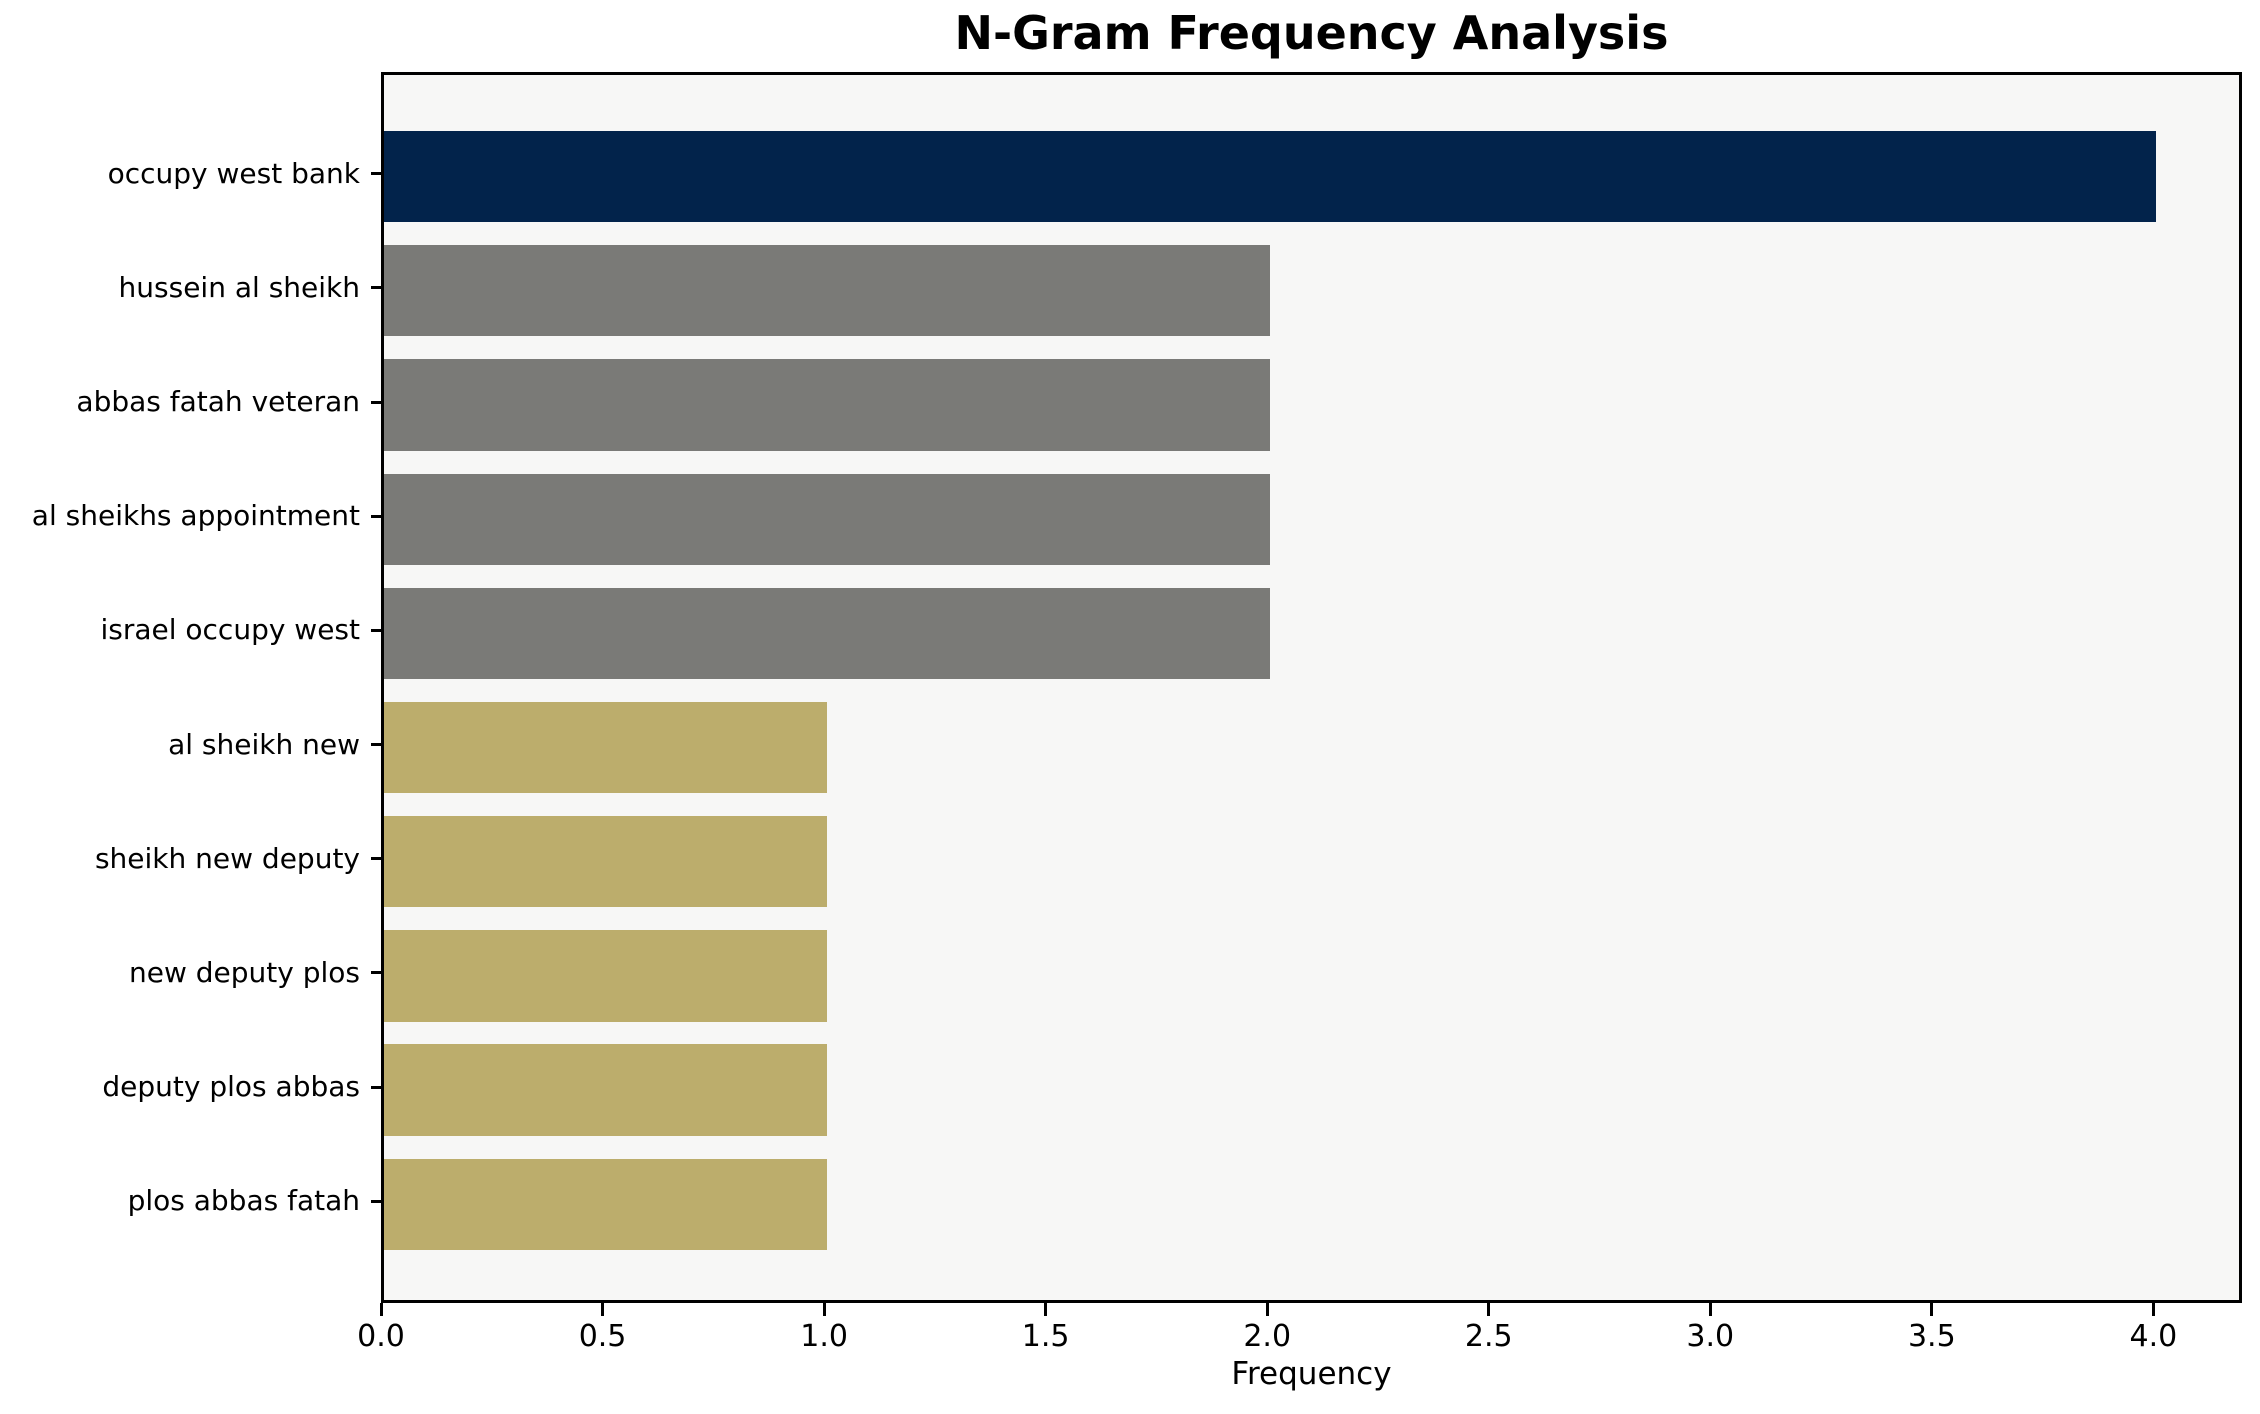  I want to click on y-tick-label: al sheikh new, so click(264, 744).